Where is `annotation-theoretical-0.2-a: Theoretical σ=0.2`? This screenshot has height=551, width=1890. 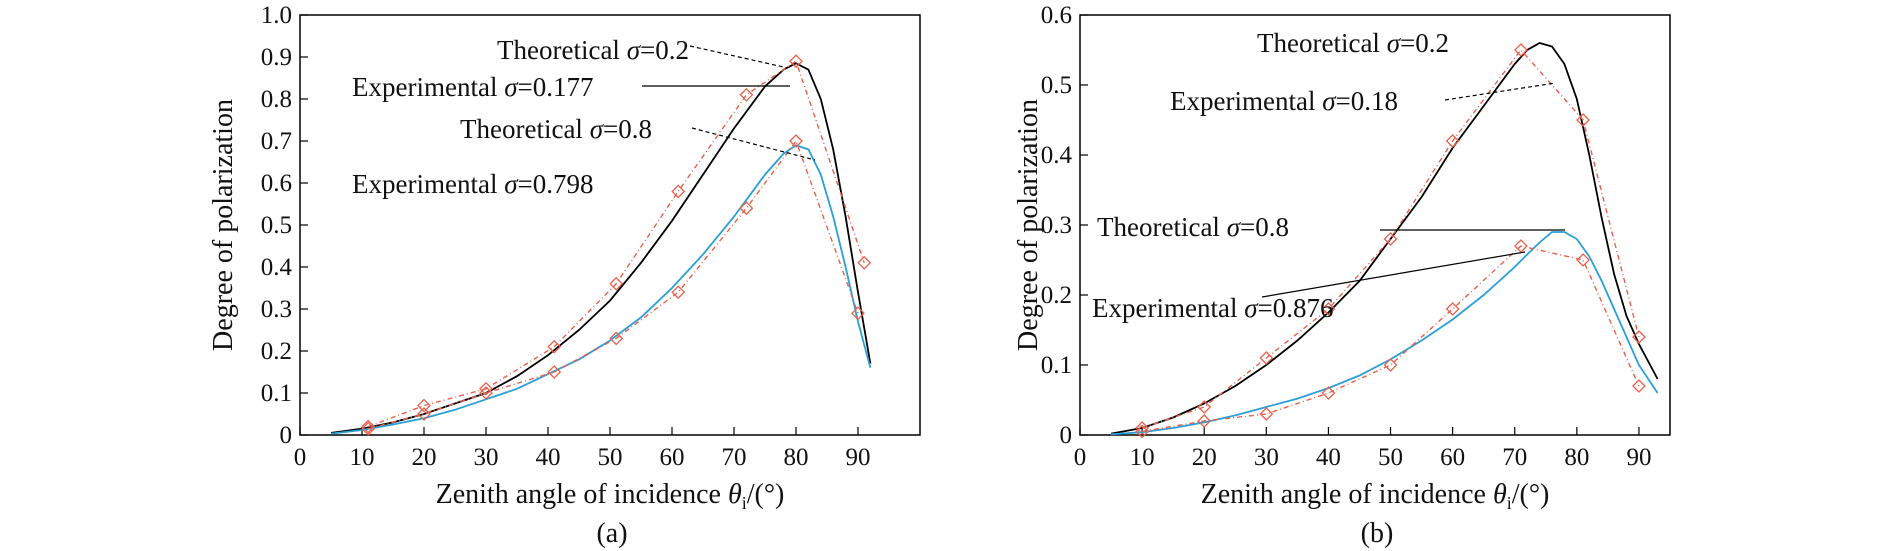
annotation-theoretical-0.2-a: Theoretical σ=0.2 is located at coordinates (593, 50).